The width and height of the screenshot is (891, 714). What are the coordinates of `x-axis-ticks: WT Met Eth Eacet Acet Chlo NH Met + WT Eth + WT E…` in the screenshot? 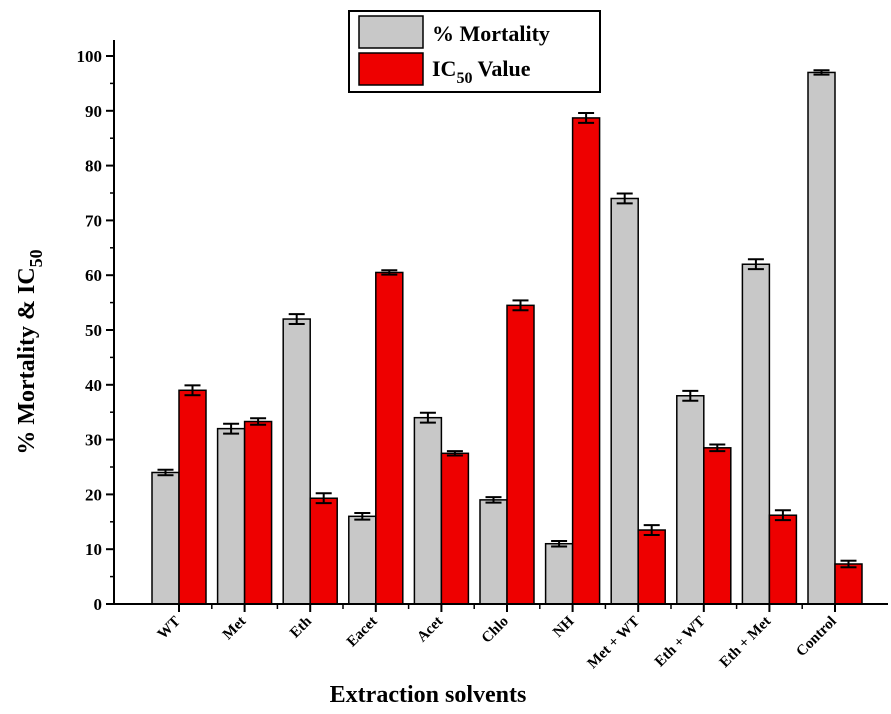 It's located at (497, 638).